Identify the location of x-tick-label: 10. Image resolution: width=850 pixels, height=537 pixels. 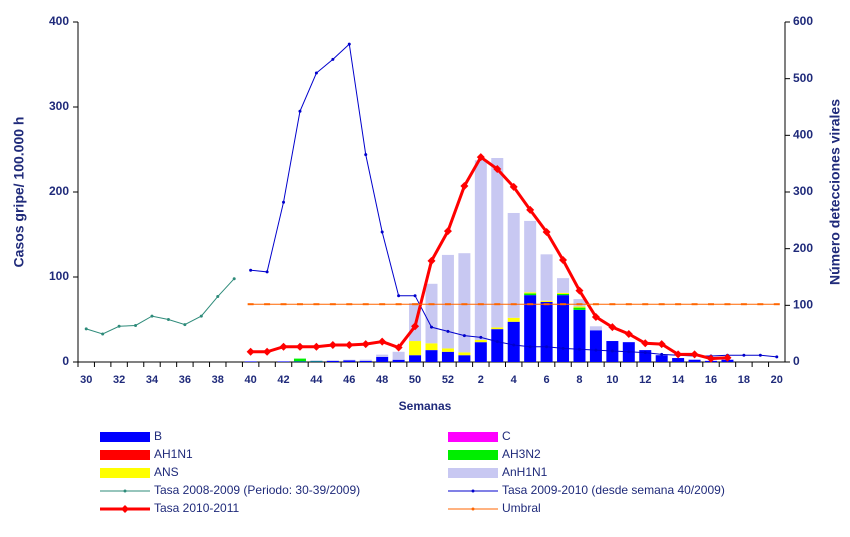
(612, 380).